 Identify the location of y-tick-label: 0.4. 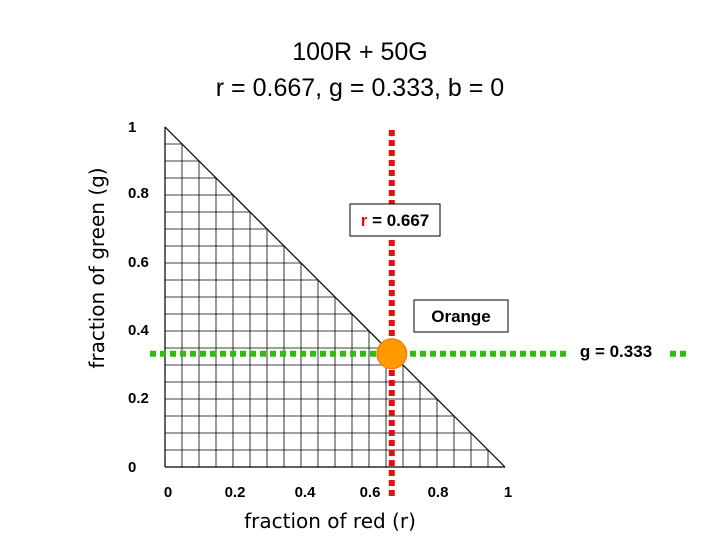
(139, 330).